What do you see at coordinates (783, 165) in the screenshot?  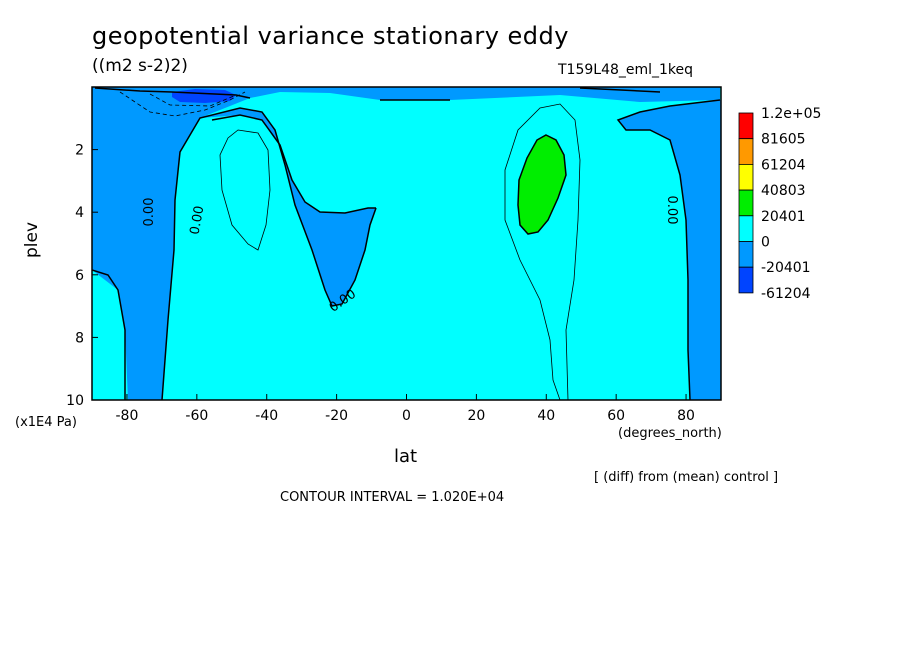 I see `colorbar-label: 61204` at bounding box center [783, 165].